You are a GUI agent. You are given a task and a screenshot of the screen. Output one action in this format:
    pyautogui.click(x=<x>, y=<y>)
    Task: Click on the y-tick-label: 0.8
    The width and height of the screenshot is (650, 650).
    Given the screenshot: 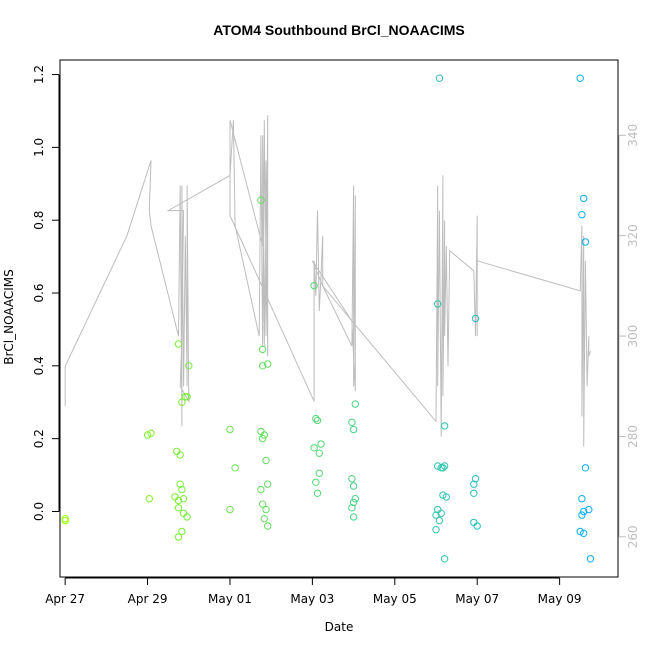 What is the action you would take?
    pyautogui.click(x=39, y=220)
    